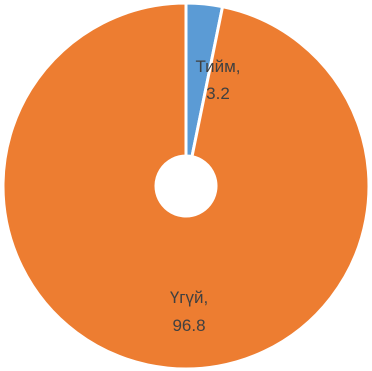 Image resolution: width=372 pixels, height=371 pixels. What do you see at coordinates (188, 325) in the screenshot?
I see `slice-label-ugui-value: 96.8` at bounding box center [188, 325].